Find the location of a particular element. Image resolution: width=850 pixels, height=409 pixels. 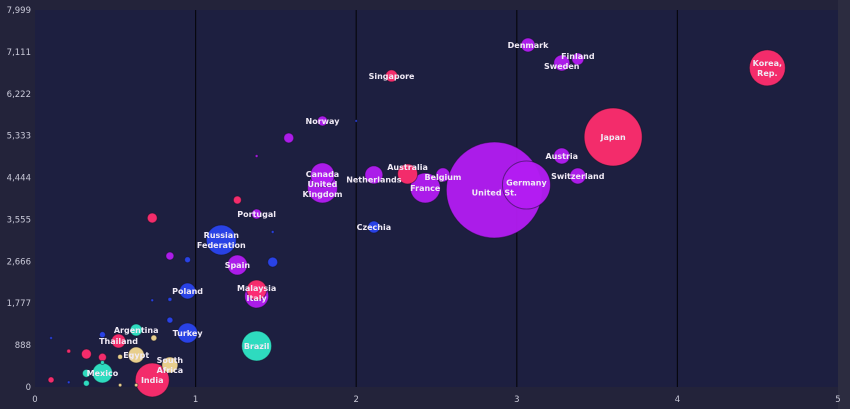

y-tick-label: 6,222 is located at coordinates (19, 95).